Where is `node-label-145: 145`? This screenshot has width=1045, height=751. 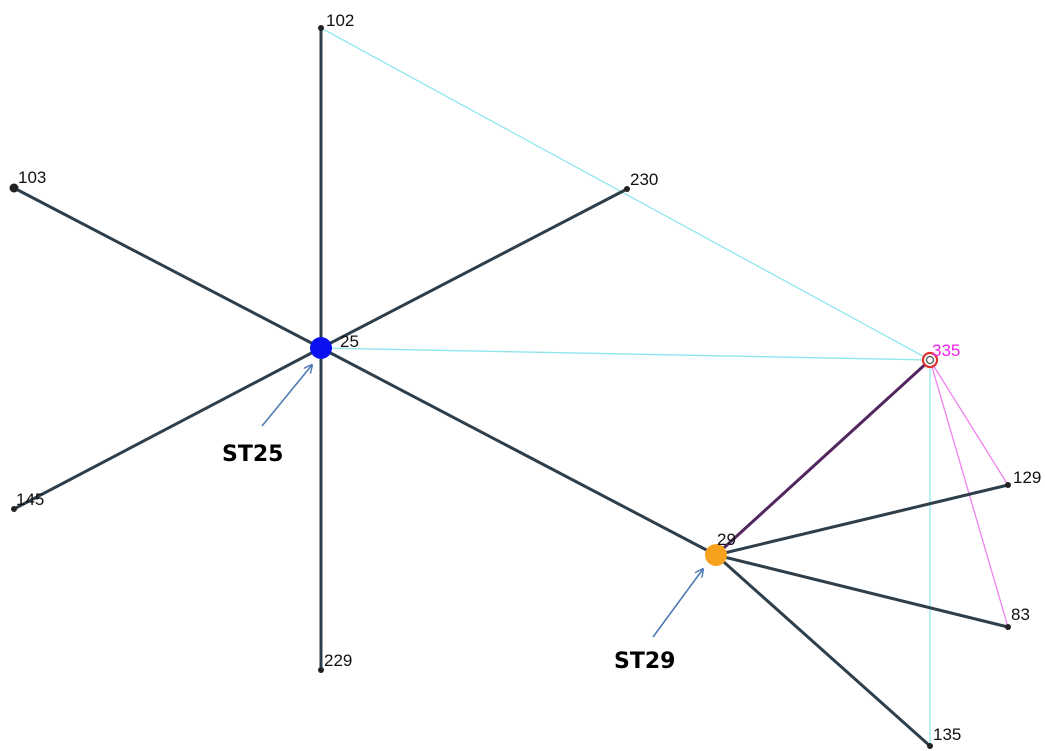
node-label-145: 145 is located at coordinates (30, 499).